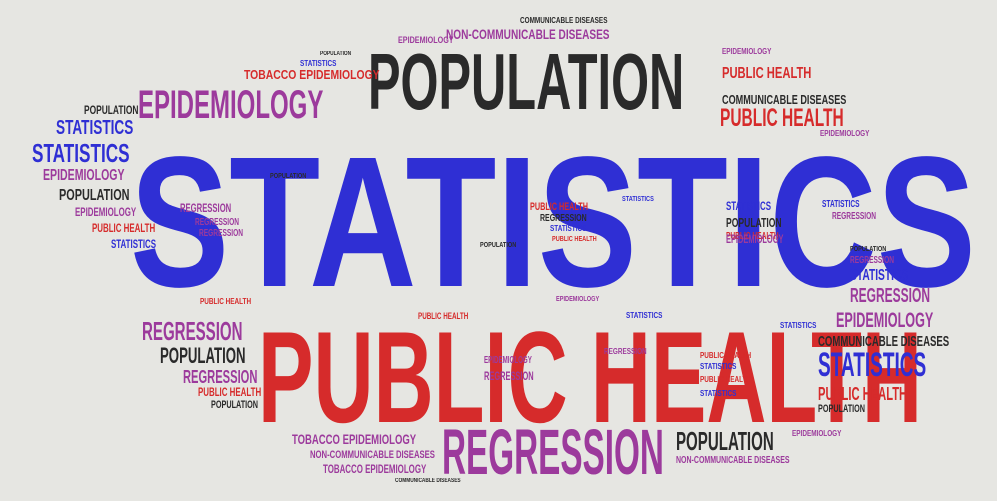 The image size is (997, 501). Describe the element at coordinates (879, 275) in the screenshot. I see `word-statistics-right-3: STATISTICS` at that location.